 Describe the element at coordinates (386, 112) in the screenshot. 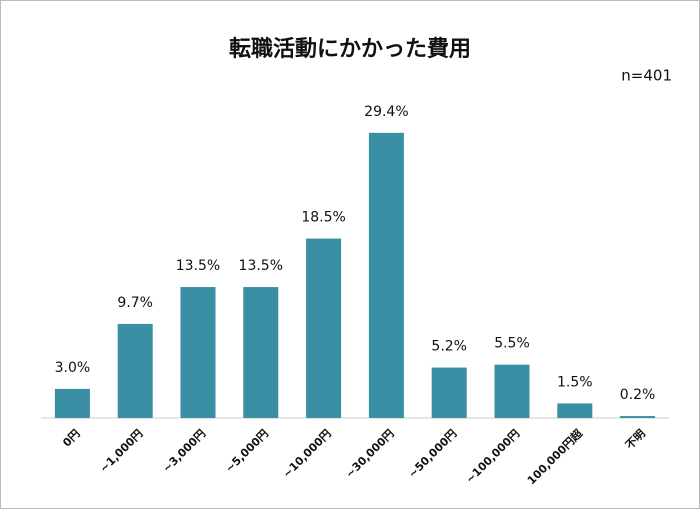

I see `value-label: 29.4%` at that location.